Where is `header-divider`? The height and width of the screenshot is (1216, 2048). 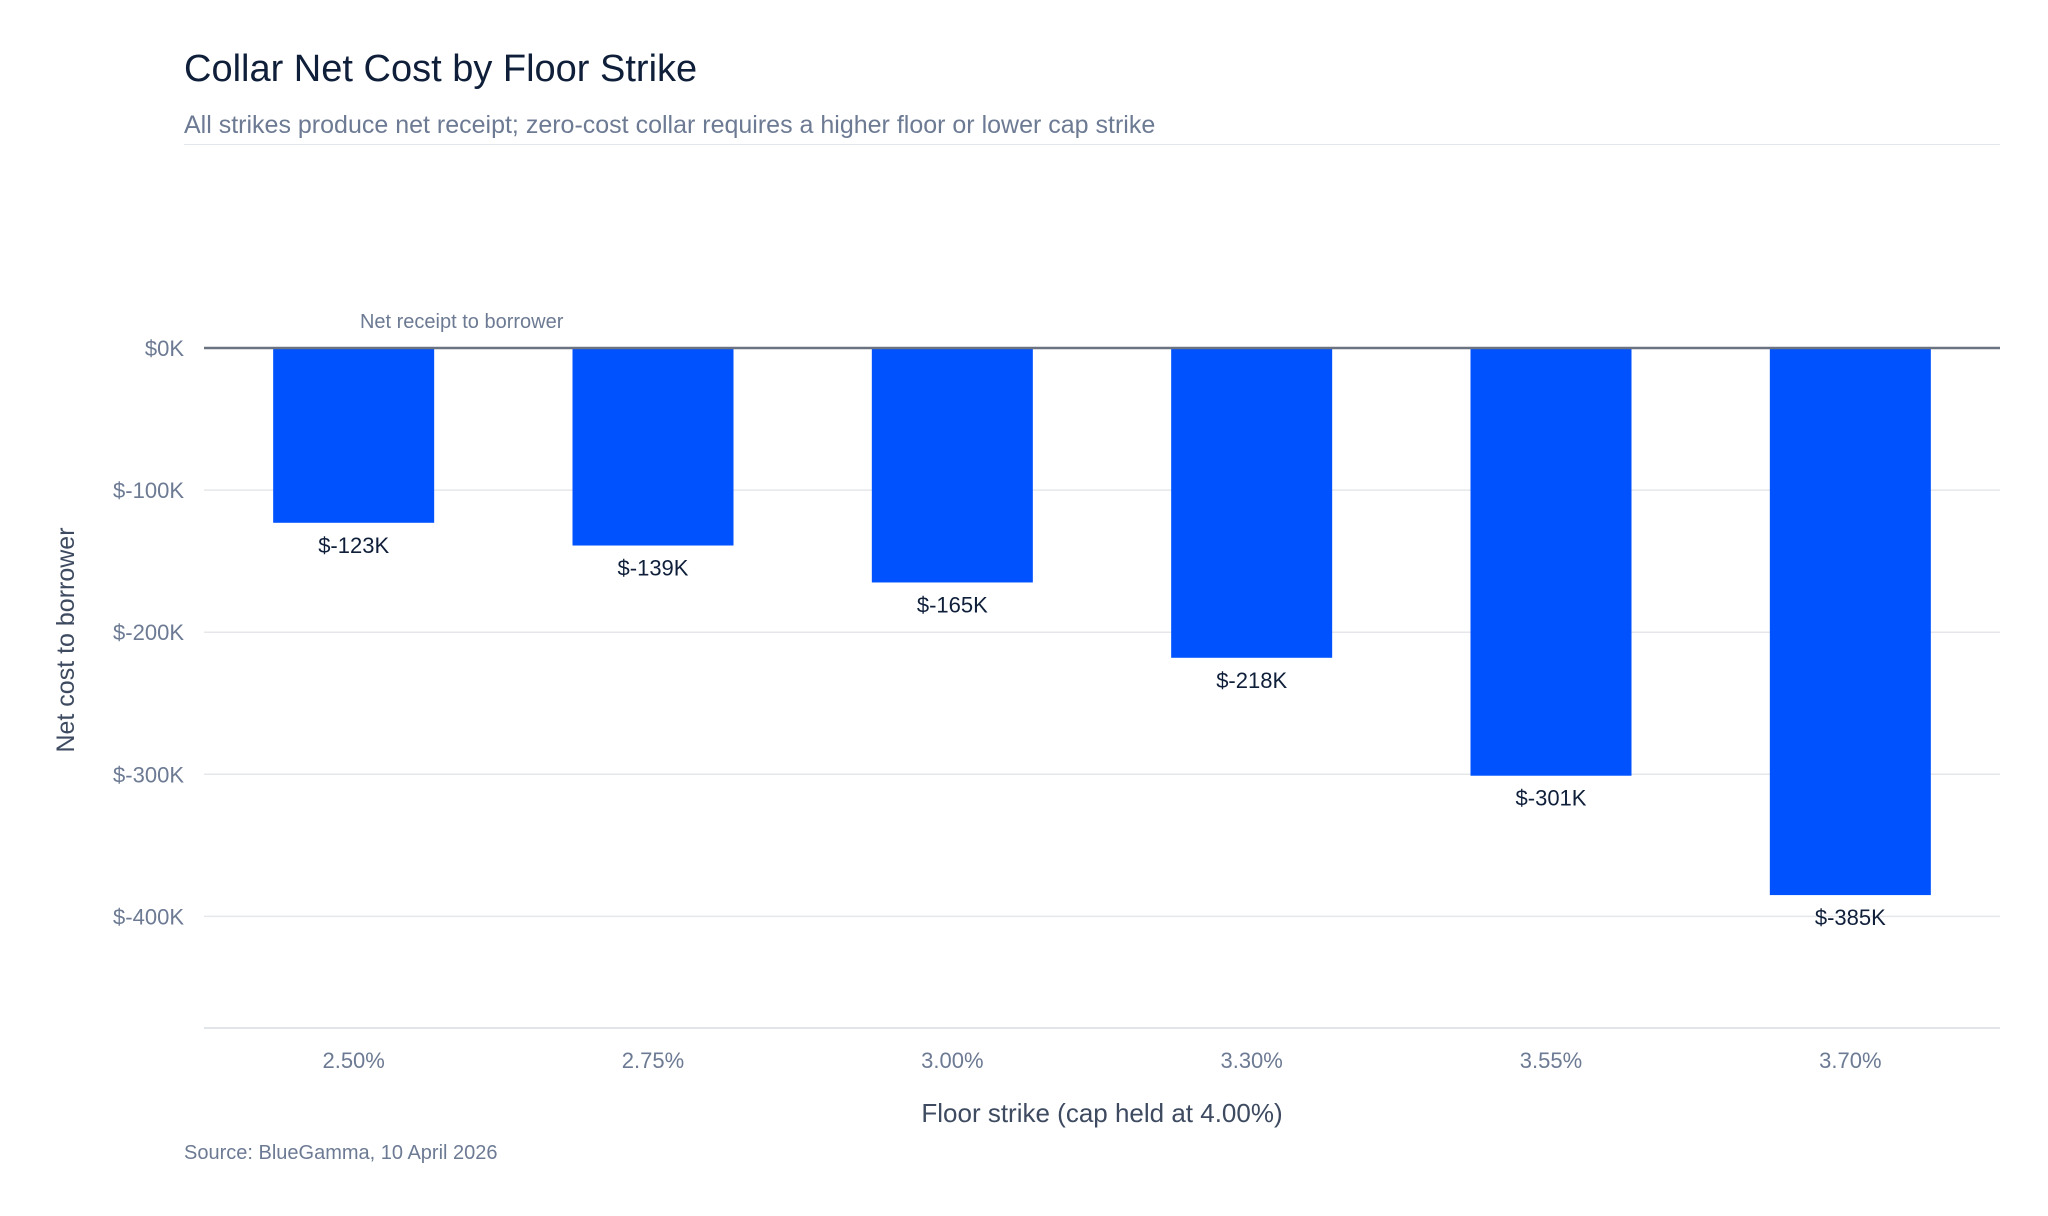 header-divider is located at coordinates (1092, 144).